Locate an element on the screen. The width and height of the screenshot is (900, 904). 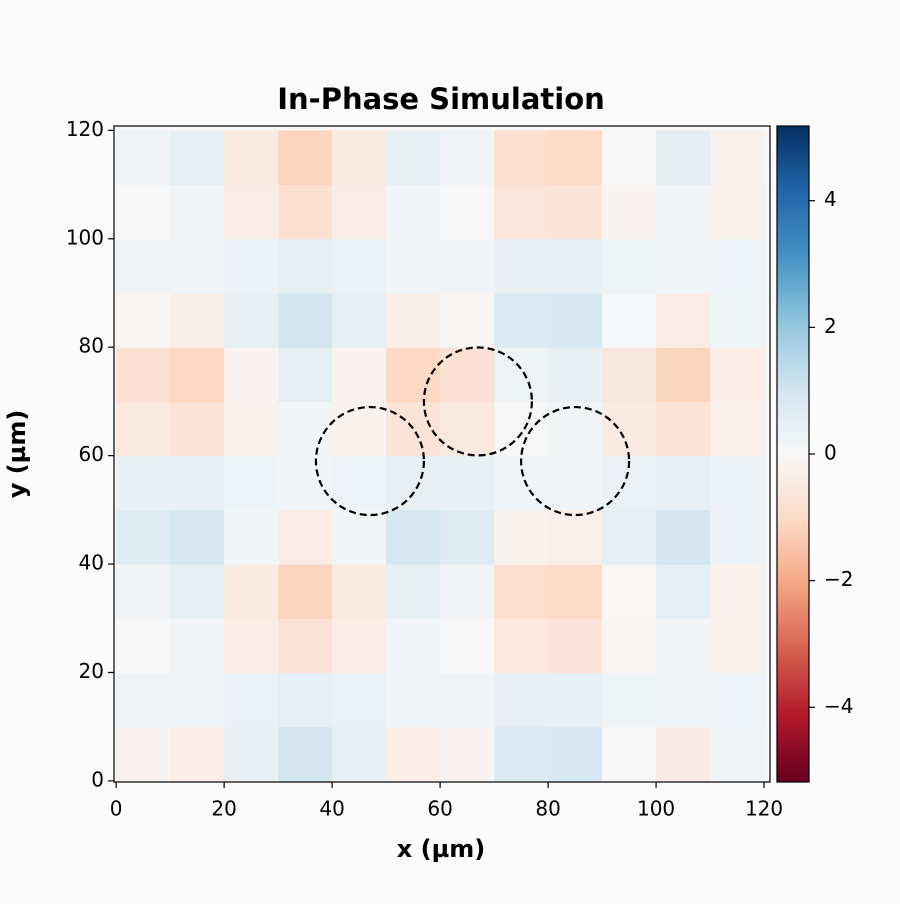
colorbar-tick-label: −4 is located at coordinates (838, 706).